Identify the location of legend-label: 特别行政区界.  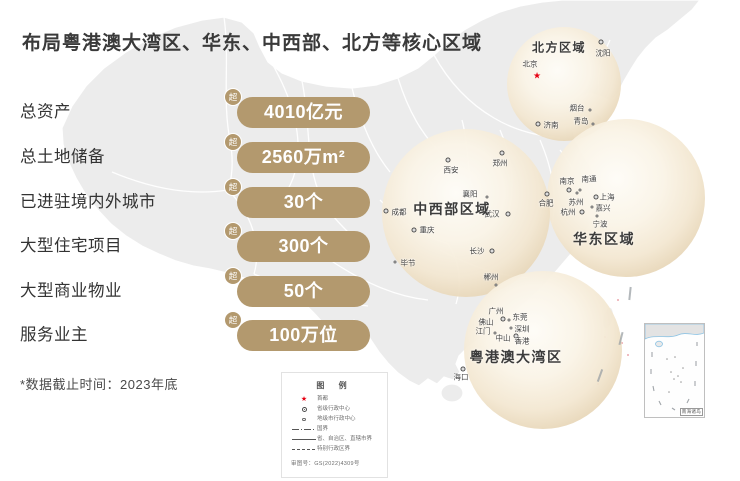
(334, 449).